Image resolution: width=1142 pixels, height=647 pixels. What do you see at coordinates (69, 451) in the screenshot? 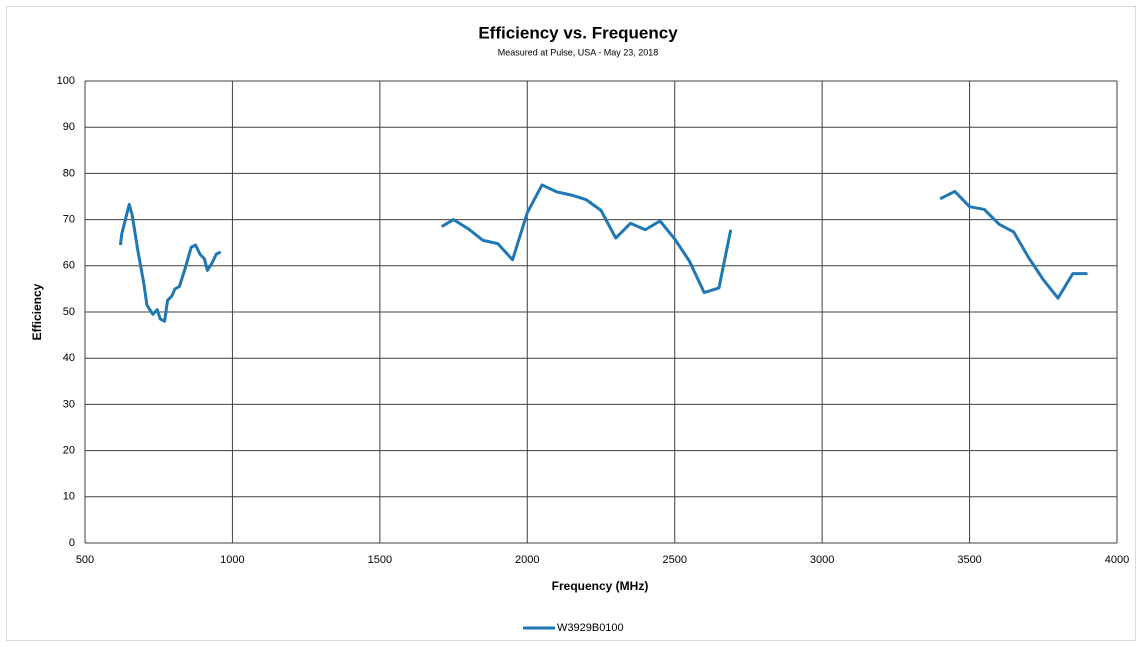
I see `y-tick-label: 20` at bounding box center [69, 451].